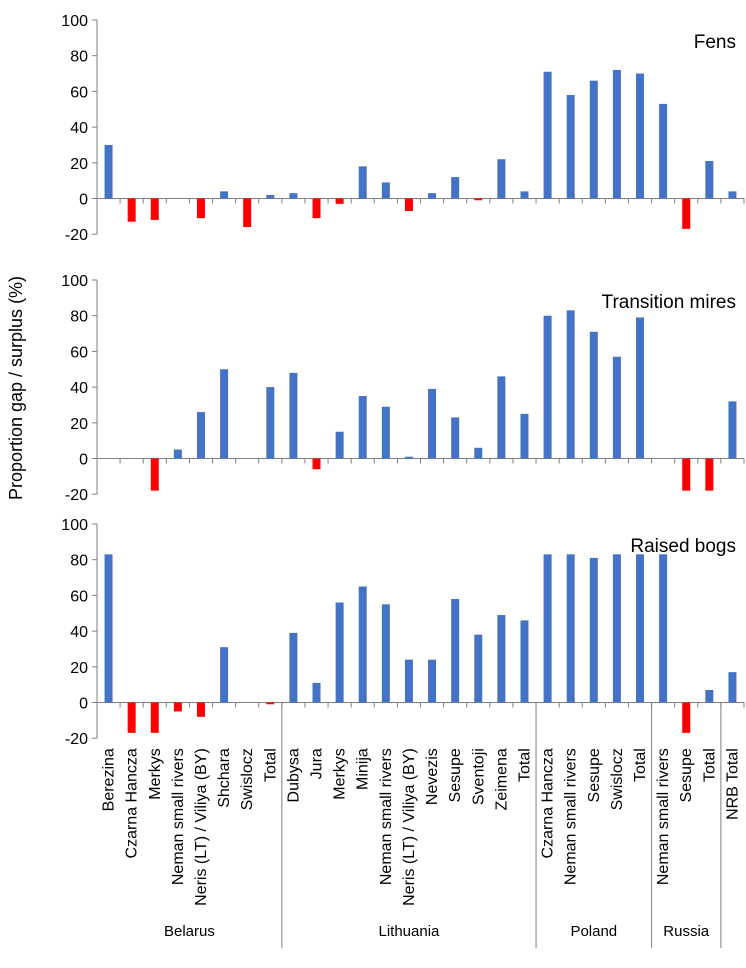 The width and height of the screenshot is (746, 968). I want to click on y-tick-label: 100, so click(74, 525).